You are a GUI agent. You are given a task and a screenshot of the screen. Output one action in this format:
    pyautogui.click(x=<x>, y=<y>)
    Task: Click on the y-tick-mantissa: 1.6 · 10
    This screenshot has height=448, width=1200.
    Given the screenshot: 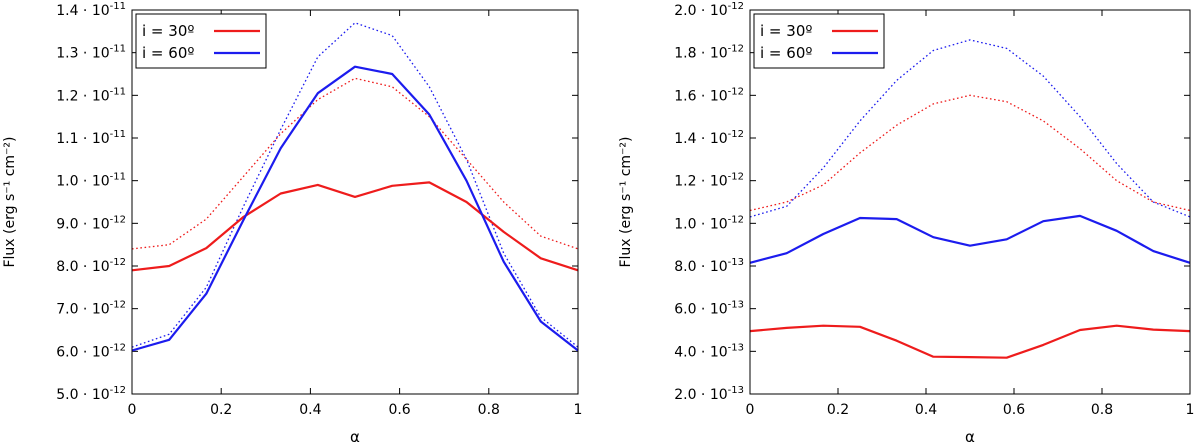 What is the action you would take?
    pyautogui.click(x=700, y=96)
    